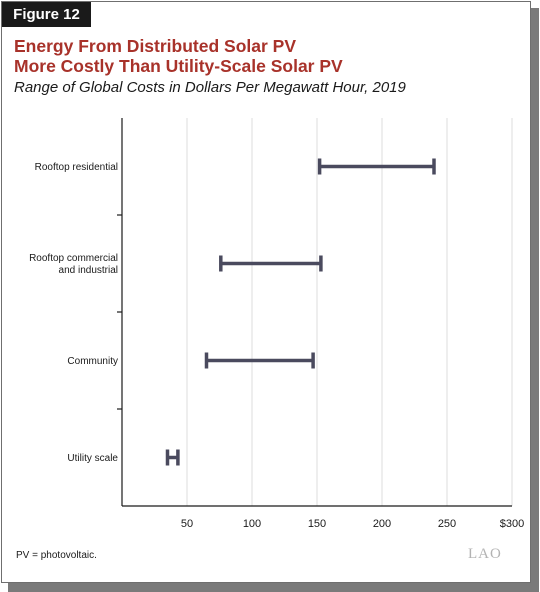 This screenshot has height=592, width=540. I want to click on category-label: Utility scale, so click(92, 458).